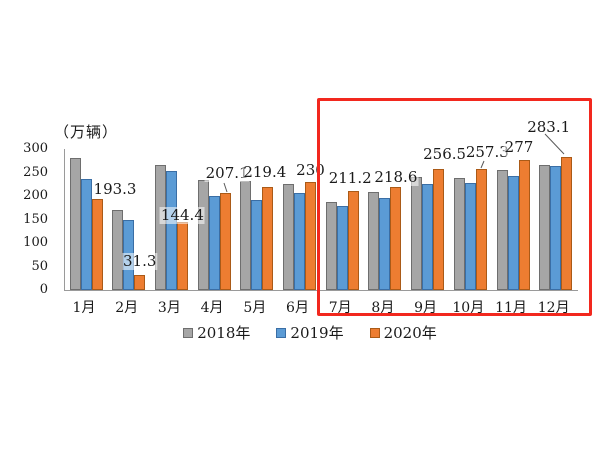 Image resolution: width=600 pixels, height=450 pixels. Describe the element at coordinates (97, 244) in the screenshot. I see `bar-series2-month1` at that location.